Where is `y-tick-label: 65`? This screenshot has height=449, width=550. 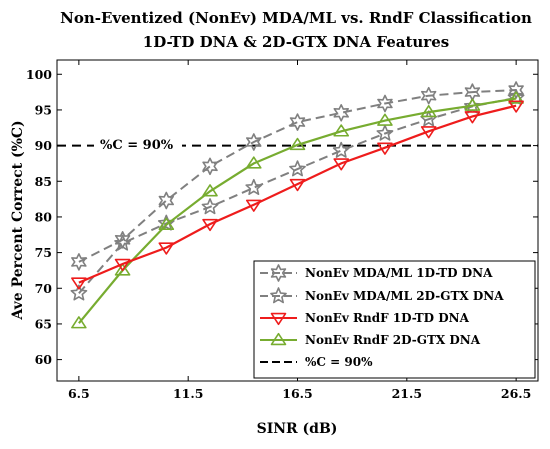 y-tick-label: 65 is located at coordinates (43, 323).